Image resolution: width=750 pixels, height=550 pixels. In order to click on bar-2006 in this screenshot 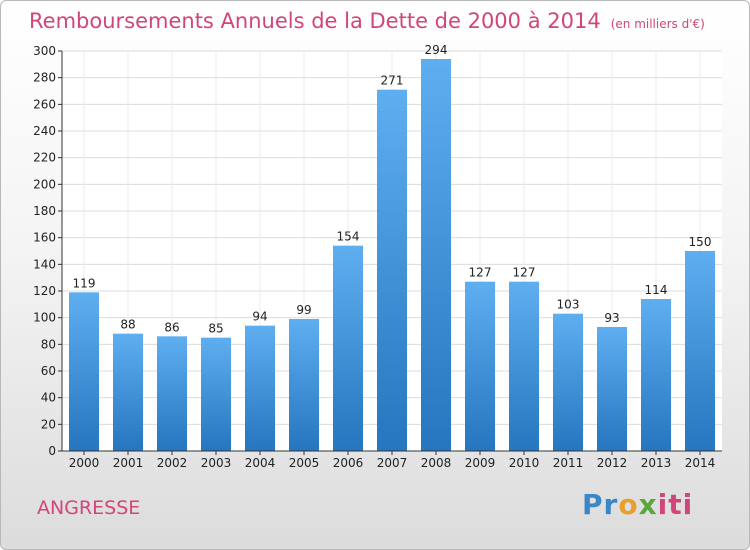, I will do `click(348, 348)`.